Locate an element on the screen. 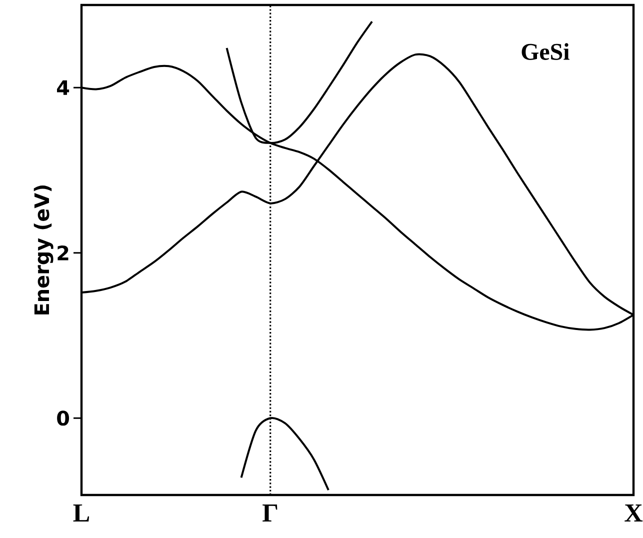 The width and height of the screenshot is (643, 538). y-axis-title: Energy (eV) is located at coordinates (44, 249).